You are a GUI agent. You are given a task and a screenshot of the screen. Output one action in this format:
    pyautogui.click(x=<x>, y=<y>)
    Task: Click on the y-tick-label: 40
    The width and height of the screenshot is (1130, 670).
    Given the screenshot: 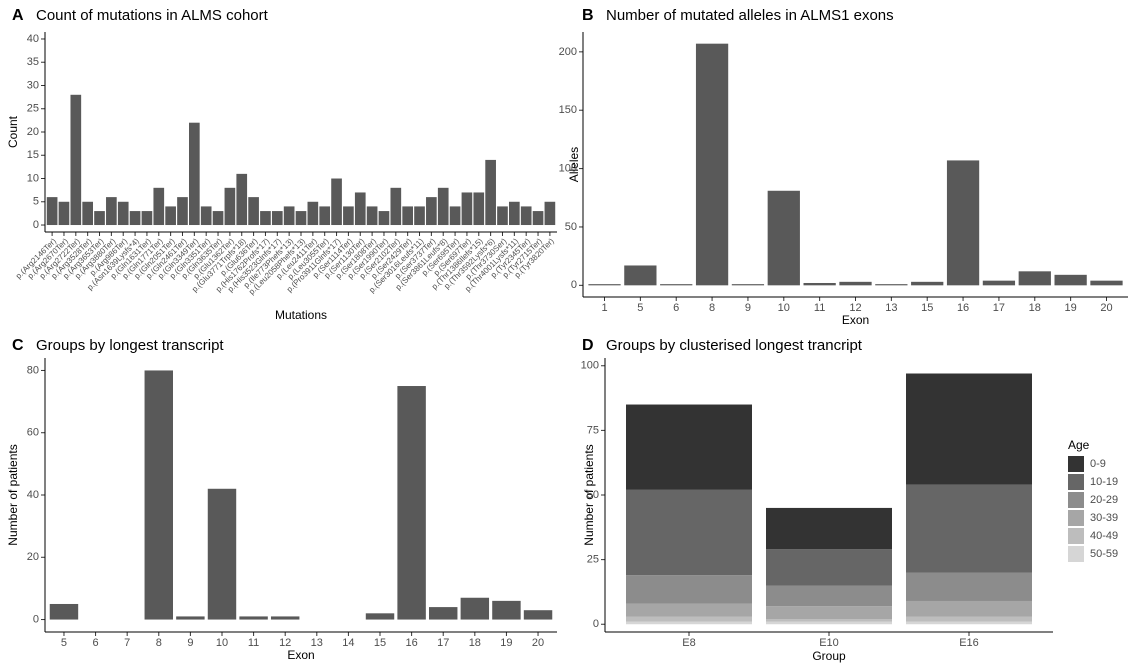 What is the action you would take?
    pyautogui.click(x=33, y=39)
    